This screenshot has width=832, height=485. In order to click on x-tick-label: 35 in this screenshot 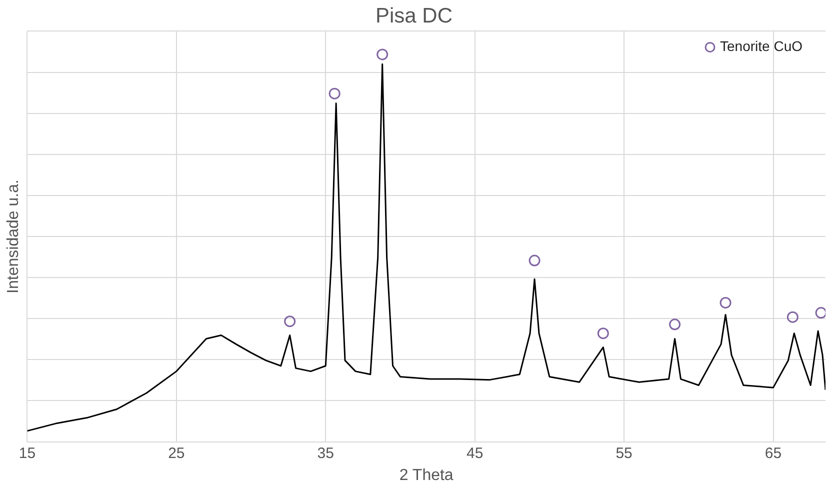, I will do `click(325, 453)`.